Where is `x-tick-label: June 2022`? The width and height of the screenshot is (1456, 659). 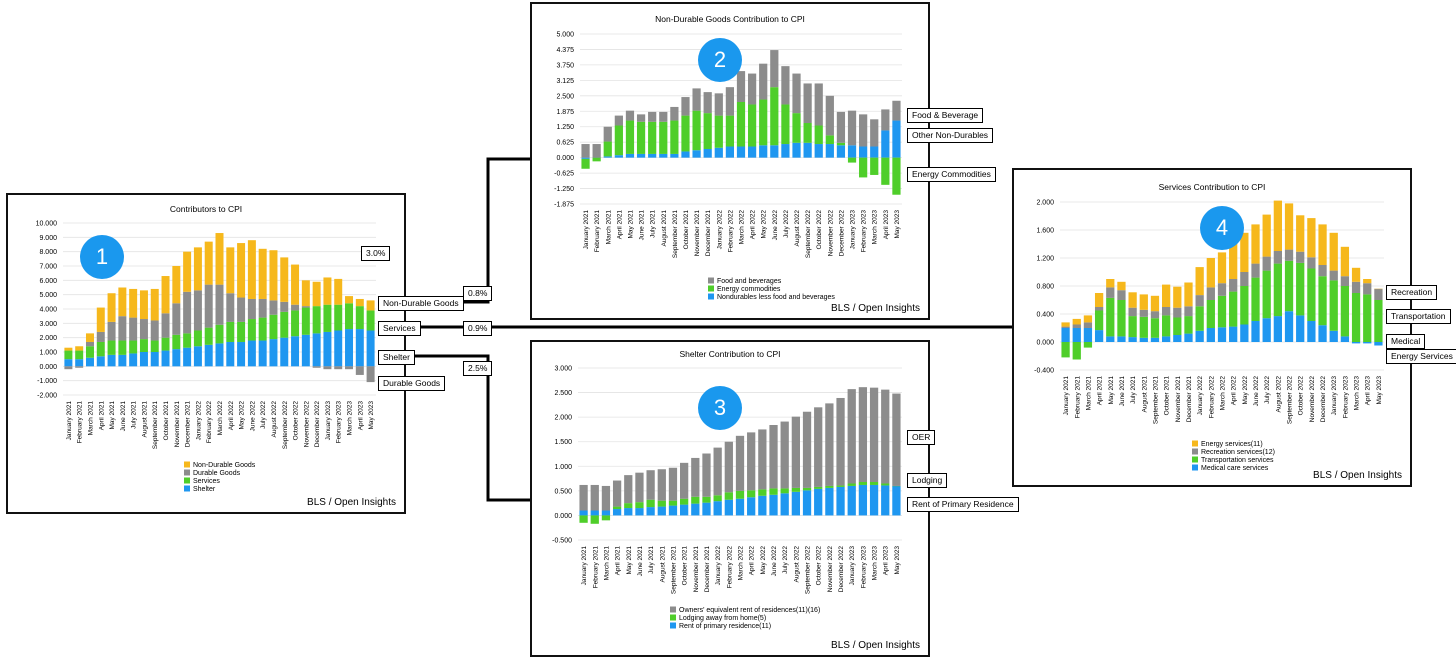 x-tick-label: June 2022 is located at coordinates (774, 561).